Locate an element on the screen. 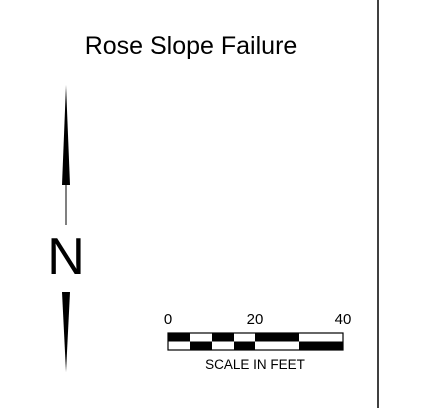  scale-label: 40 is located at coordinates (343, 319).